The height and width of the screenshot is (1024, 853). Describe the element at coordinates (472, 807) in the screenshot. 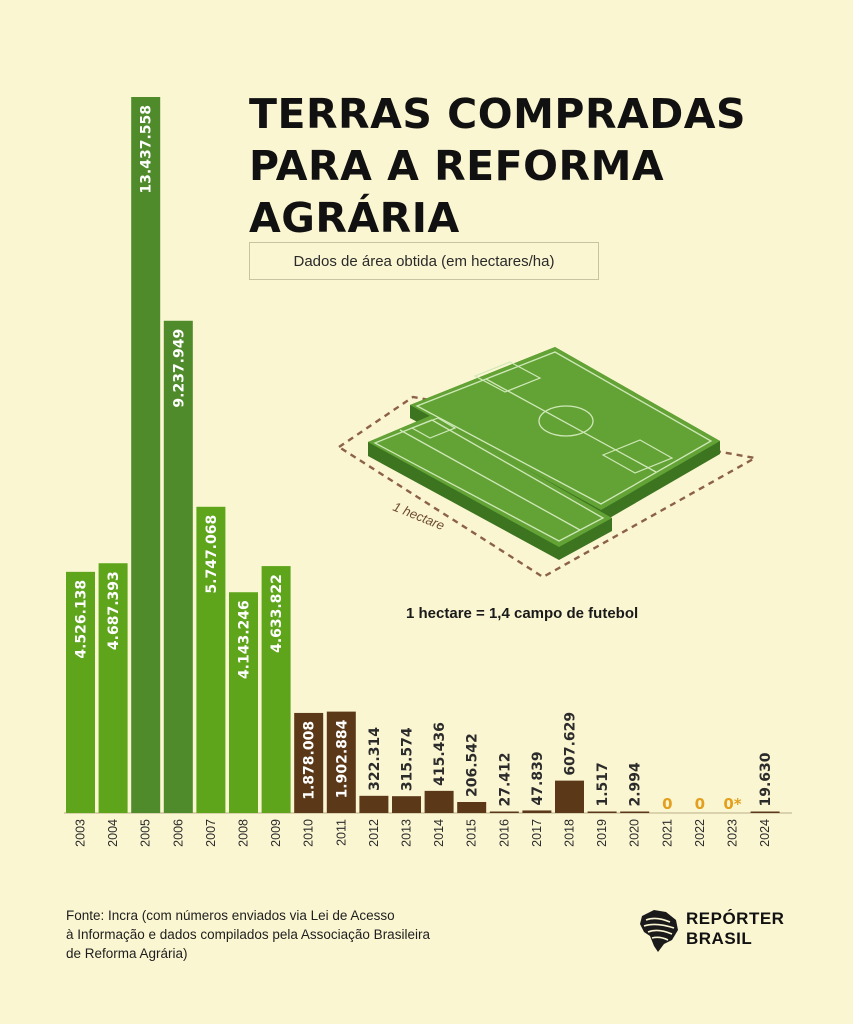

I see `bar-2015` at that location.